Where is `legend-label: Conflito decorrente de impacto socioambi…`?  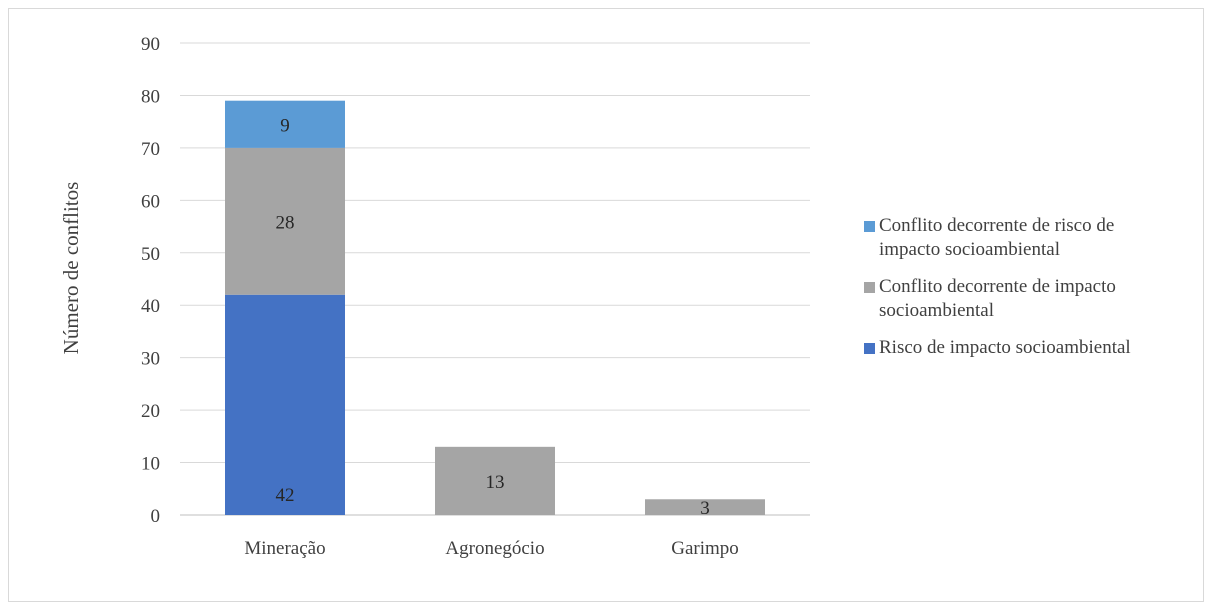 legend-label: Conflito decorrente de impacto socioambi… is located at coordinates (997, 298).